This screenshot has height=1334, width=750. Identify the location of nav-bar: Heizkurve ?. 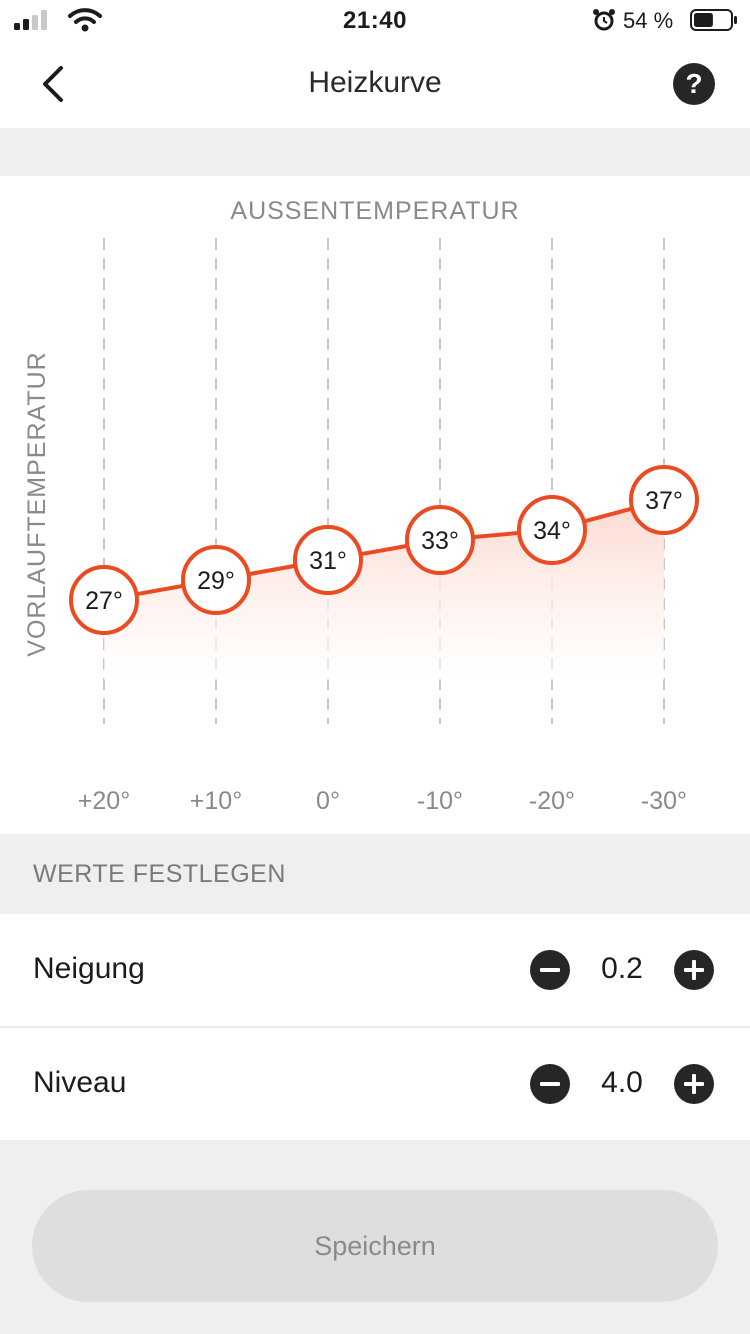
(375, 84).